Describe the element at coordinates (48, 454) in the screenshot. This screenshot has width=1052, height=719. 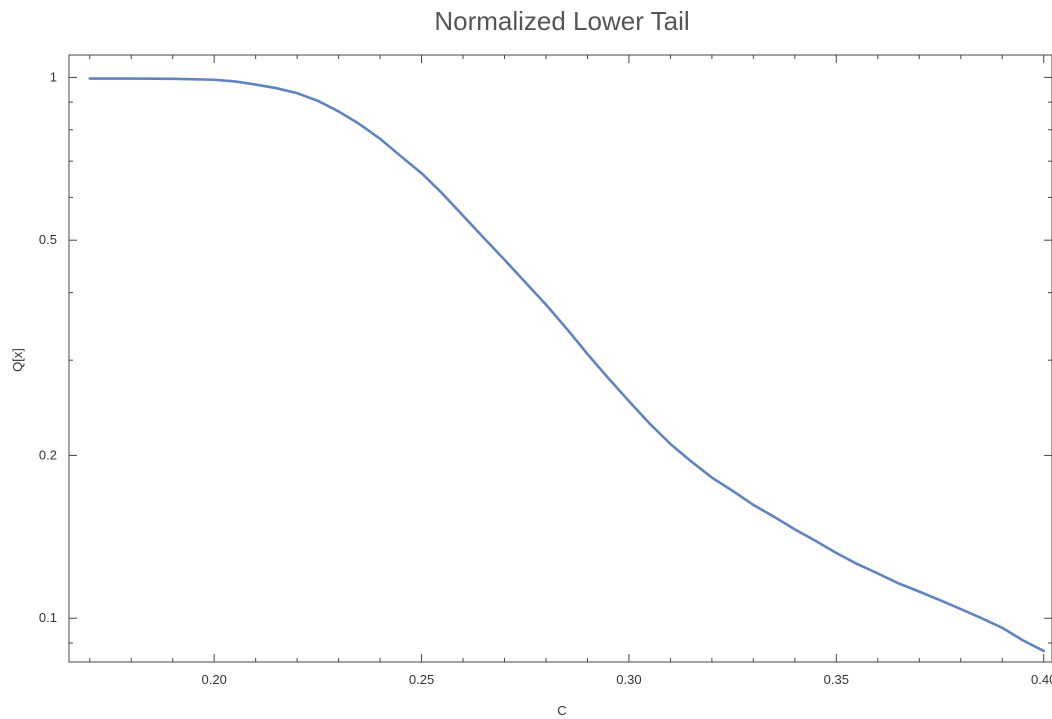
I see `y-tick-label: 0.2` at that location.